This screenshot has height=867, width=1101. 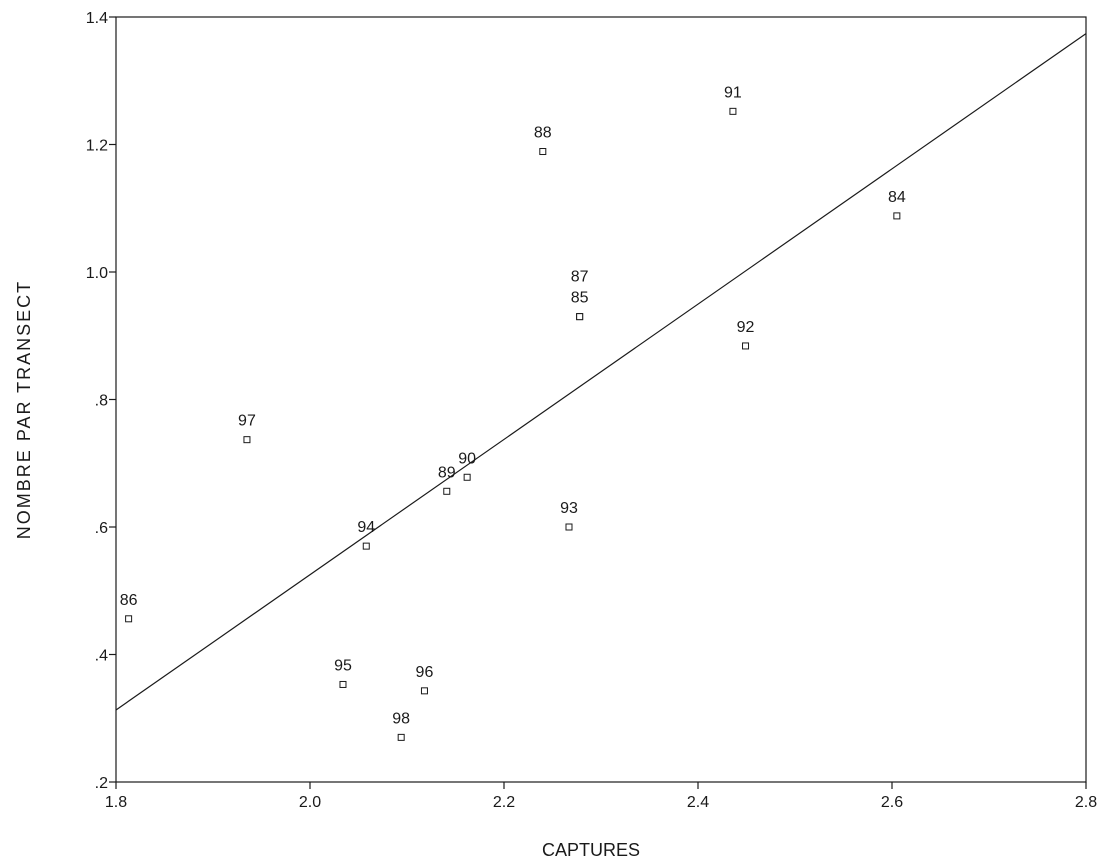 I want to click on point-label-88: 88, so click(x=543, y=133).